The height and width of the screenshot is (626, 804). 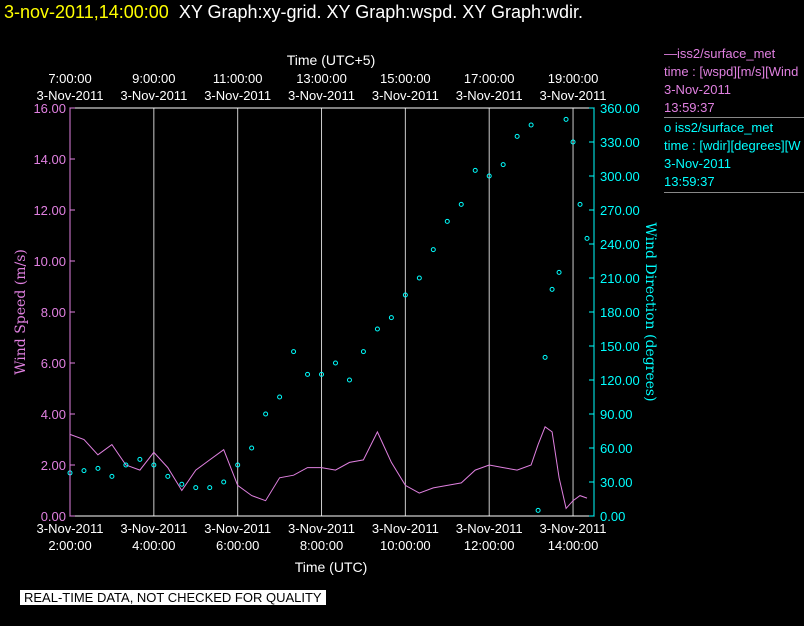 I want to click on y2-tick-label: 360.00, so click(x=620, y=108).